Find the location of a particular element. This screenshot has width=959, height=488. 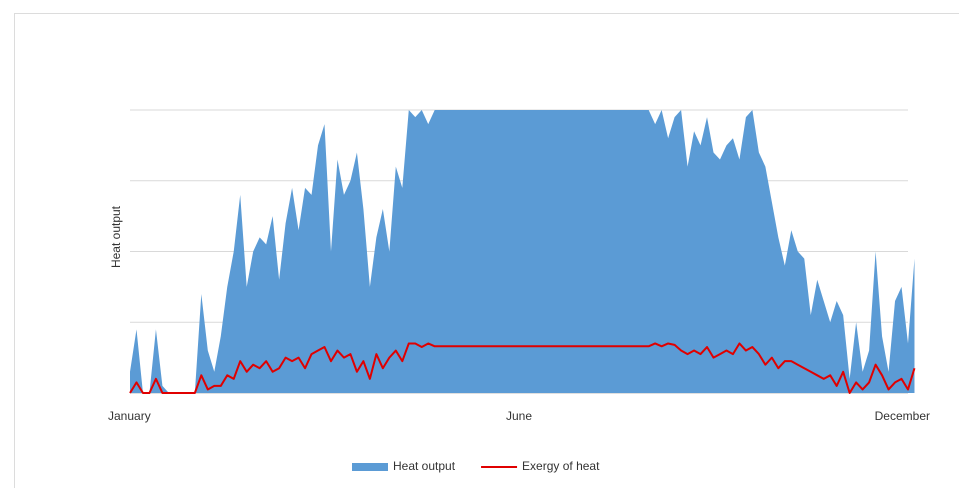

x-tick-label: December is located at coordinates (902, 416).